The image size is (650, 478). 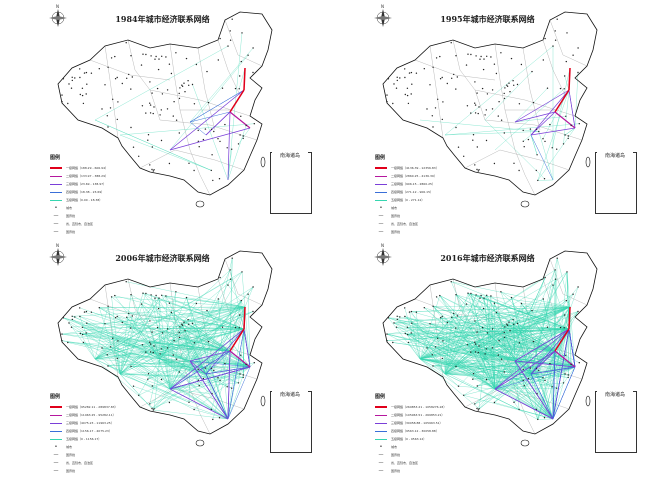 What do you see at coordinates (425, 192) in the screenshot?
I see `legend-tier: 四级网络（271.12 - 906.15）` at bounding box center [425, 192].